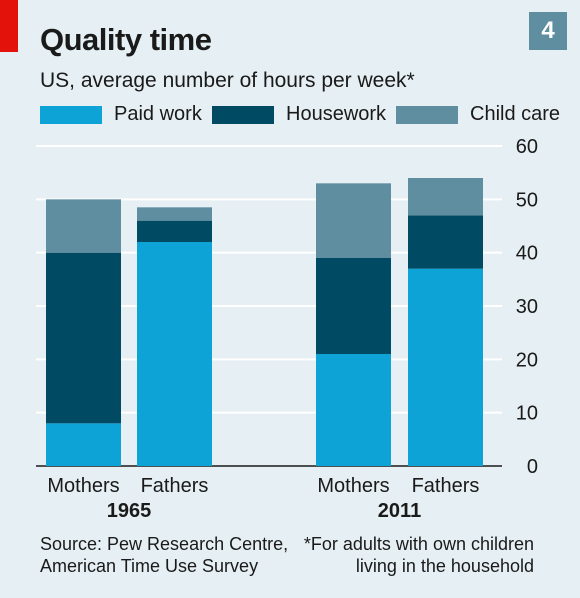  What do you see at coordinates (129, 511) in the screenshot?
I see `x-group-label: 1965` at bounding box center [129, 511].